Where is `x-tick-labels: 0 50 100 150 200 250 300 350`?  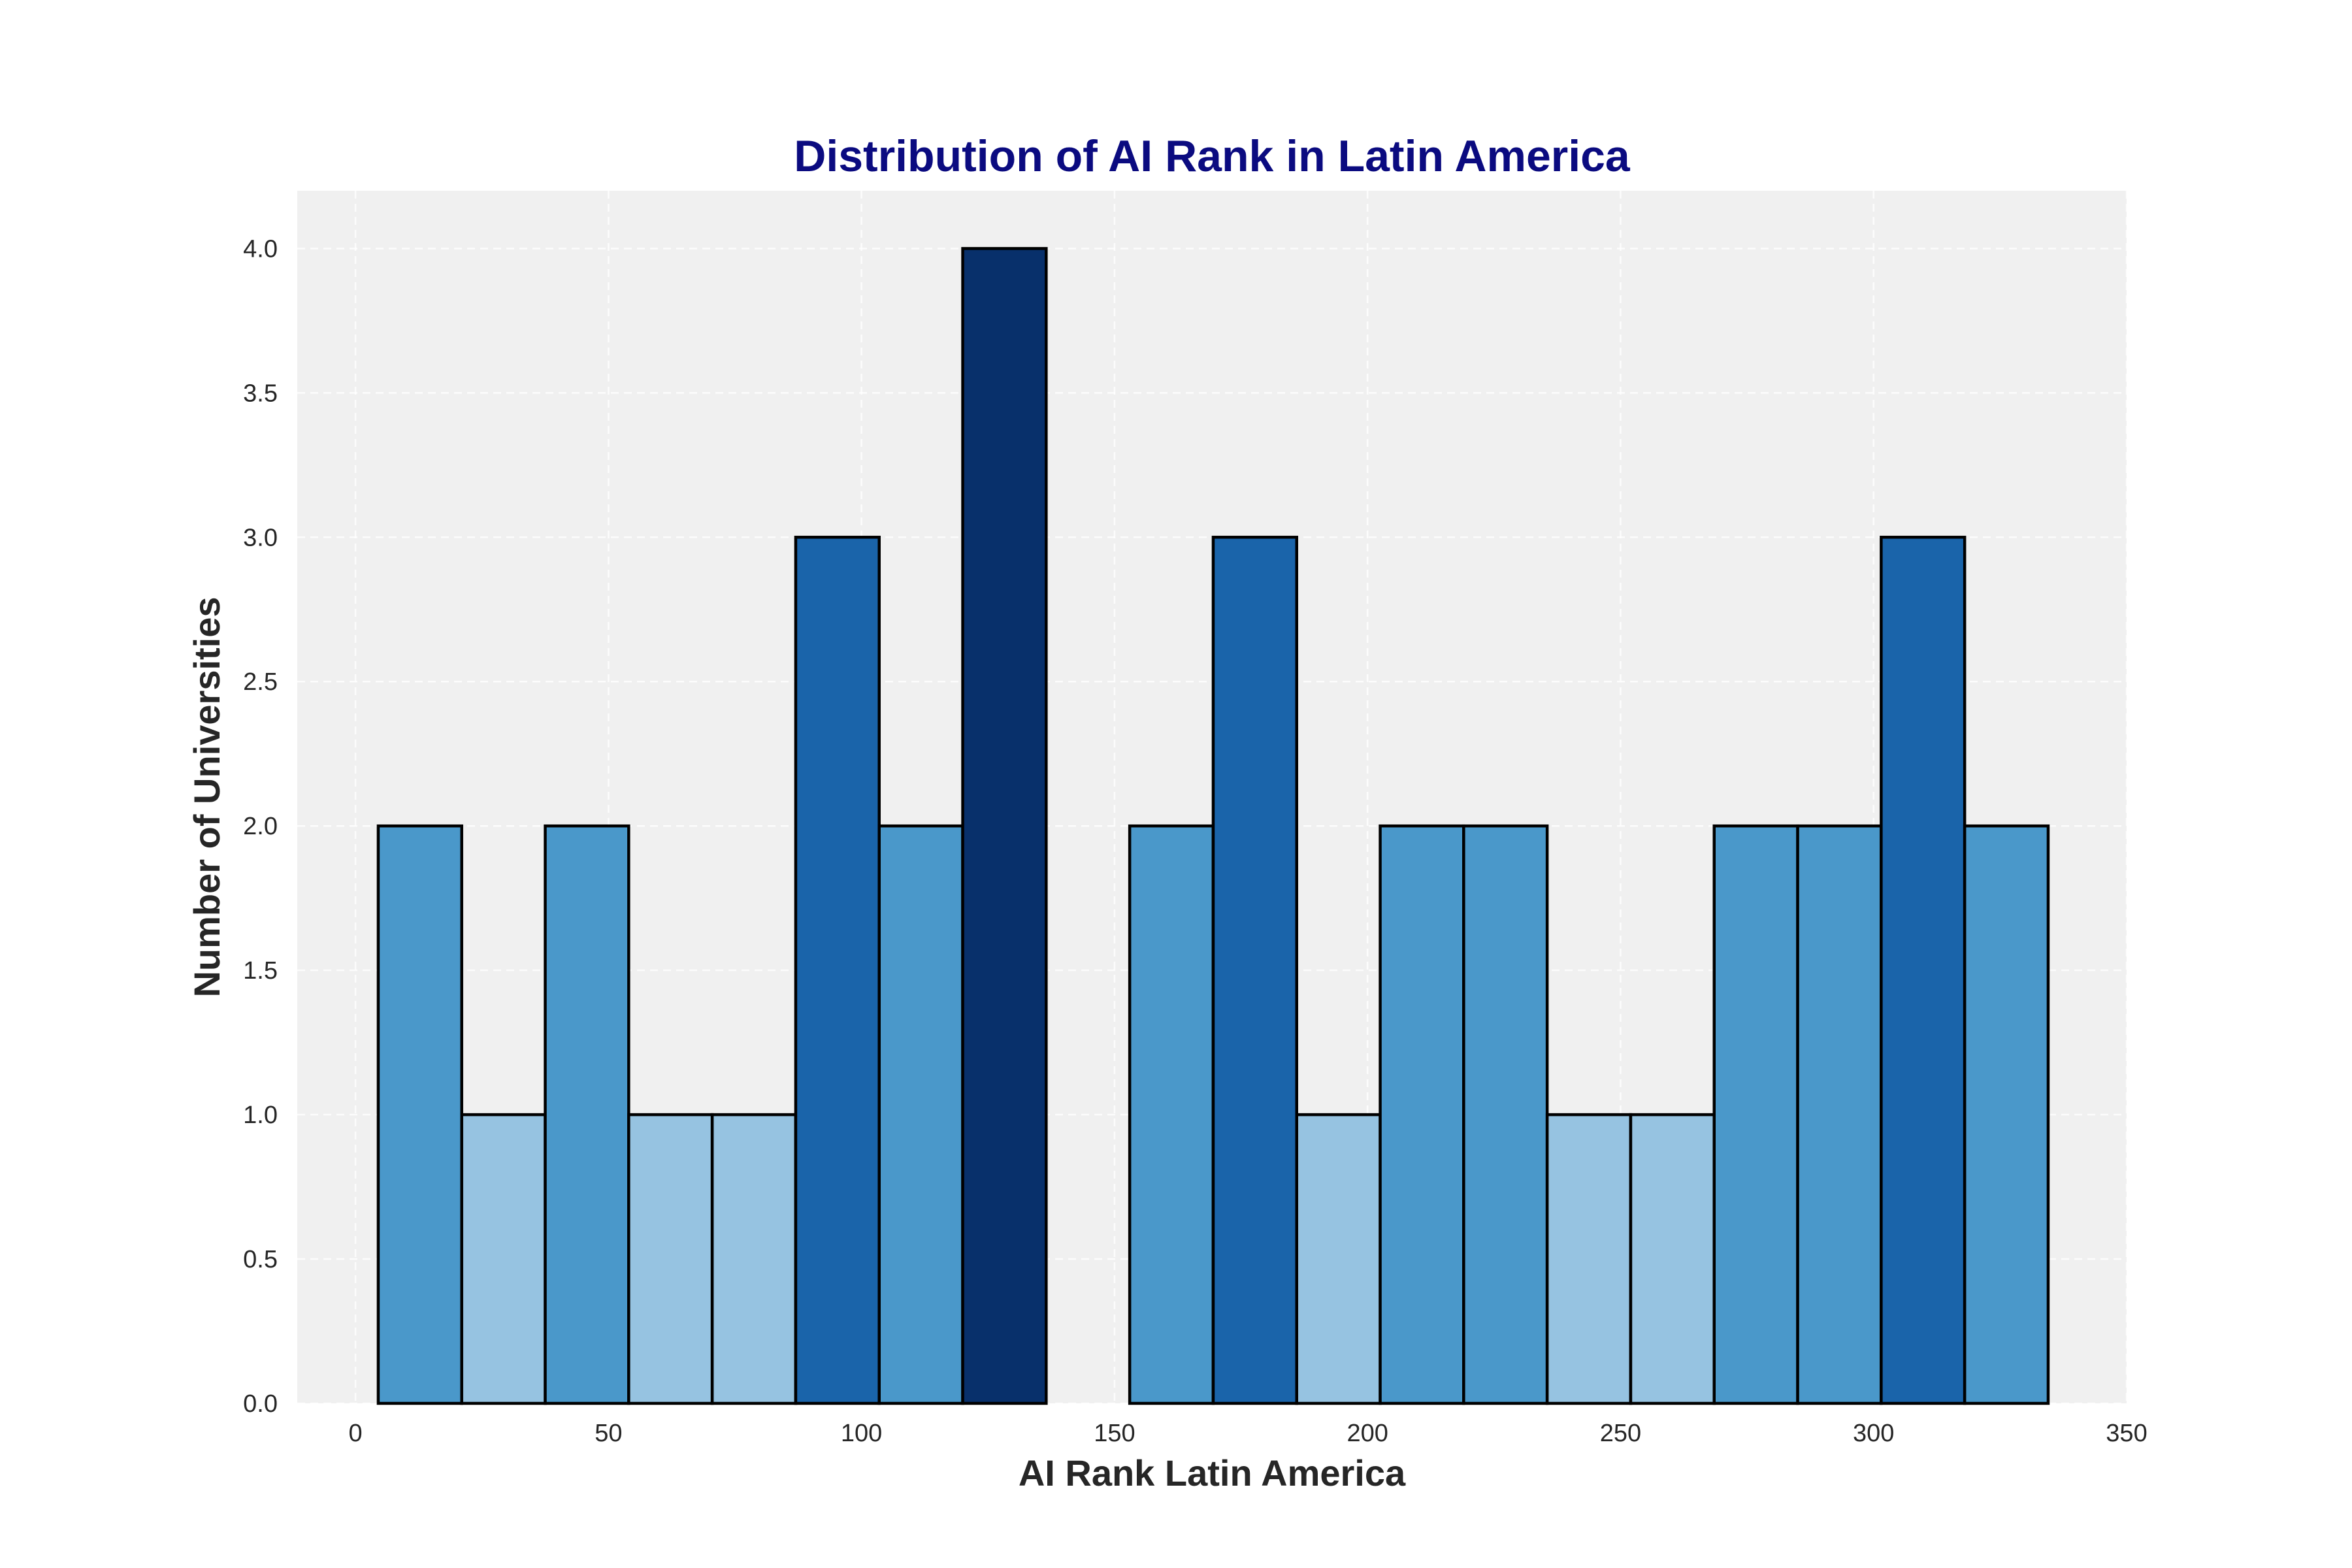
x-tick-labels: 0 50 100 150 200 250 300 350 is located at coordinates (1248, 1433).